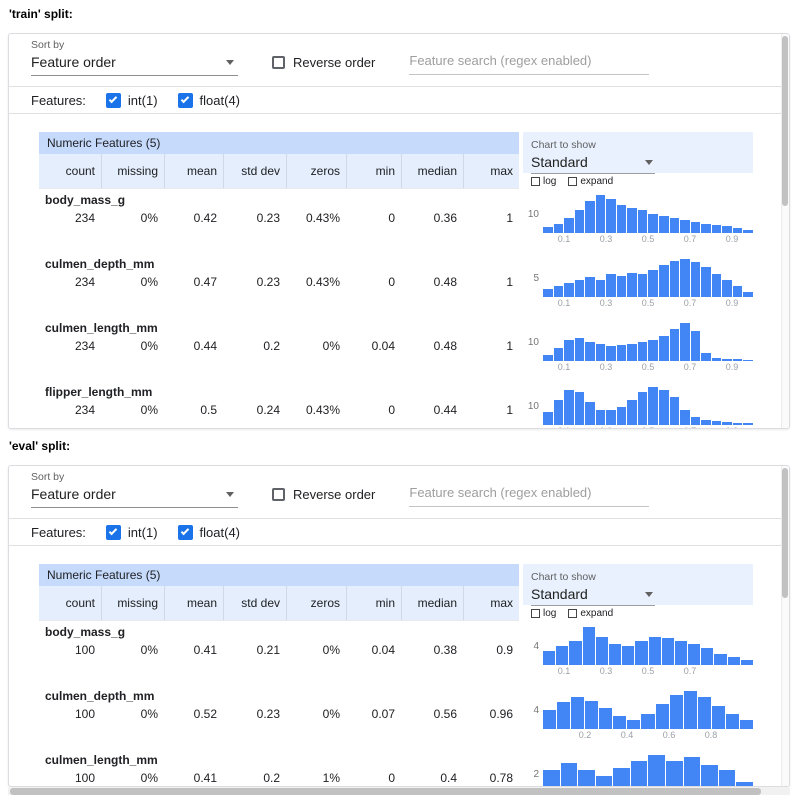 The height and width of the screenshot is (797, 796). Describe the element at coordinates (391, 282) in the screenshot. I see `stat-min: 0` at that location.